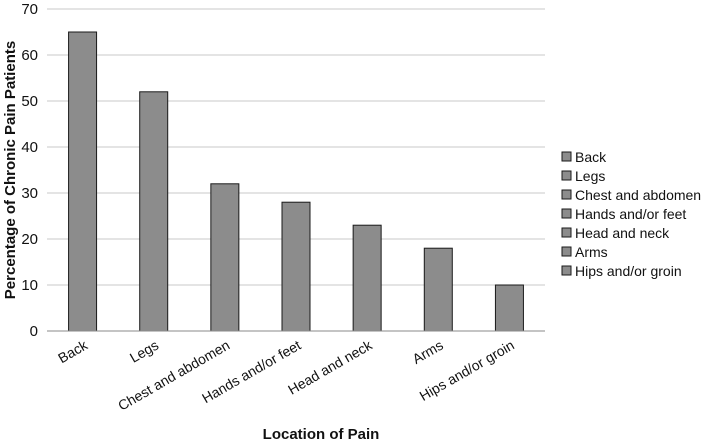  I want to click on y-tick-label: 30, so click(29, 193).